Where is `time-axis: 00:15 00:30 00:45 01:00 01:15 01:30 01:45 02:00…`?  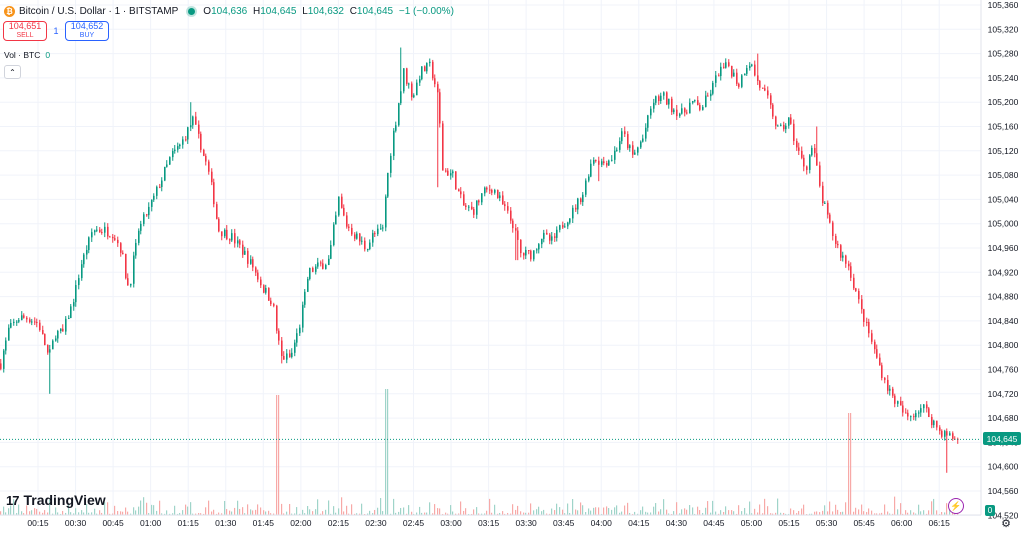 time-axis: 00:15 00:30 00:45 01:00 01:15 01:30 01:45 02:00… is located at coordinates (488, 523).